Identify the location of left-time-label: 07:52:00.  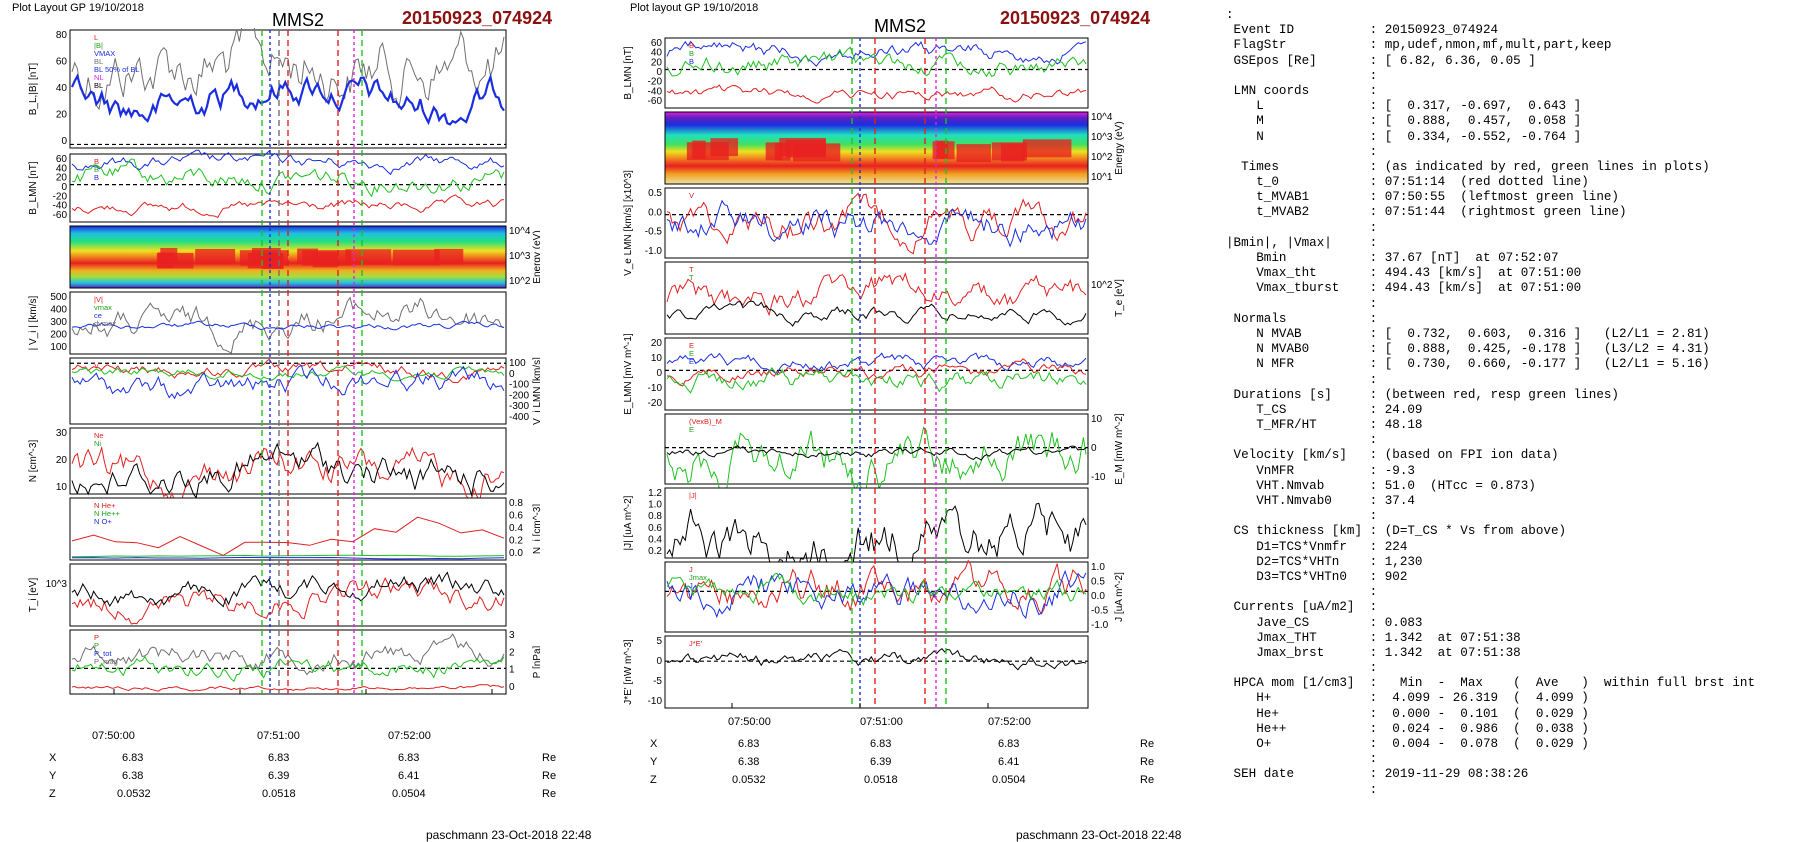
(409, 736).